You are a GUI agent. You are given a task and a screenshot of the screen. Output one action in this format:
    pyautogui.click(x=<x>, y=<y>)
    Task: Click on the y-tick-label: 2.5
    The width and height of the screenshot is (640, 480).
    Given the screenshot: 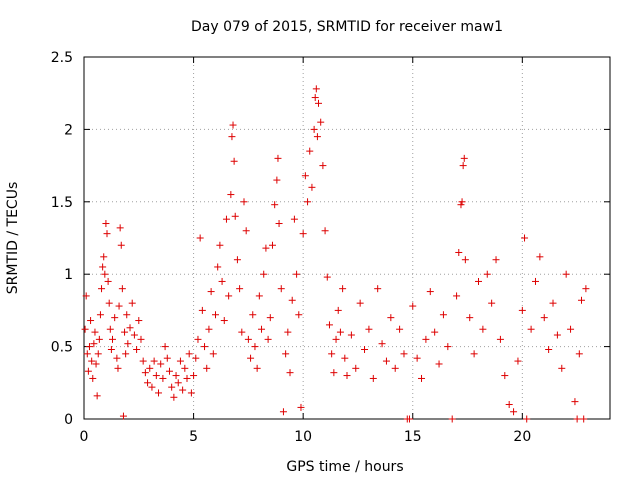 What is the action you would take?
    pyautogui.click(x=62, y=58)
    